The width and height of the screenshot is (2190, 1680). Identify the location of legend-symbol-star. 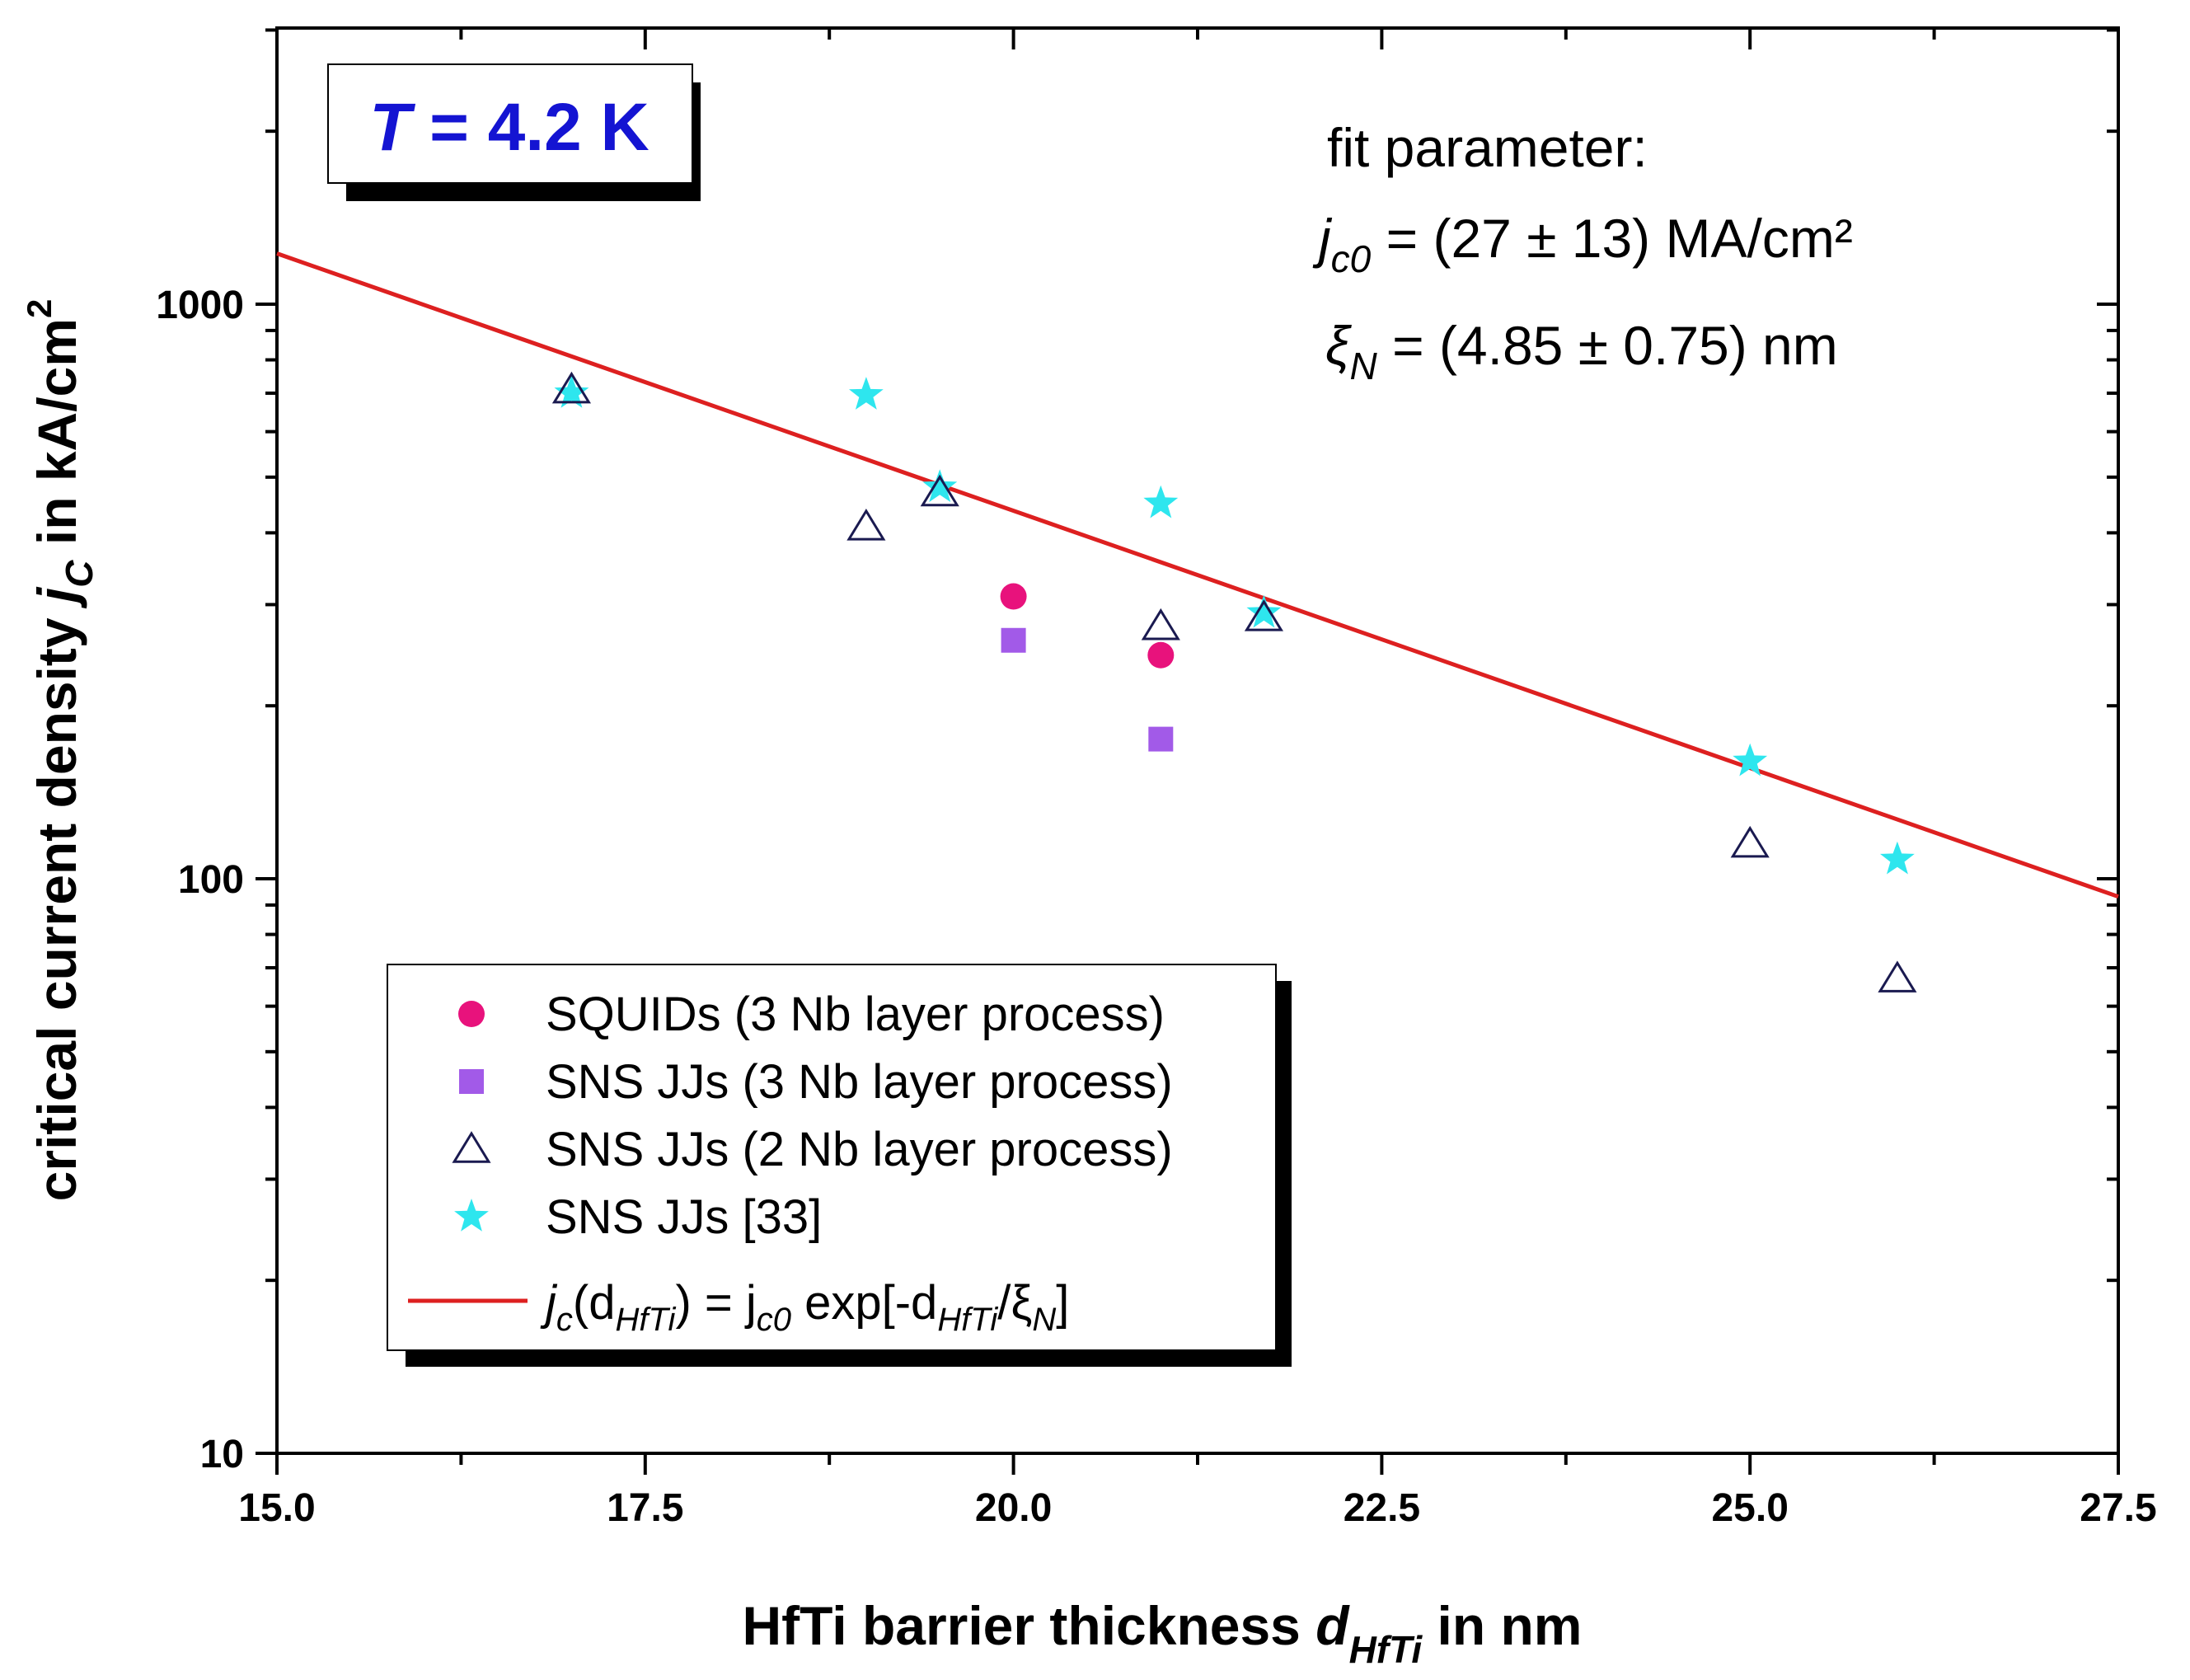
(472, 1215).